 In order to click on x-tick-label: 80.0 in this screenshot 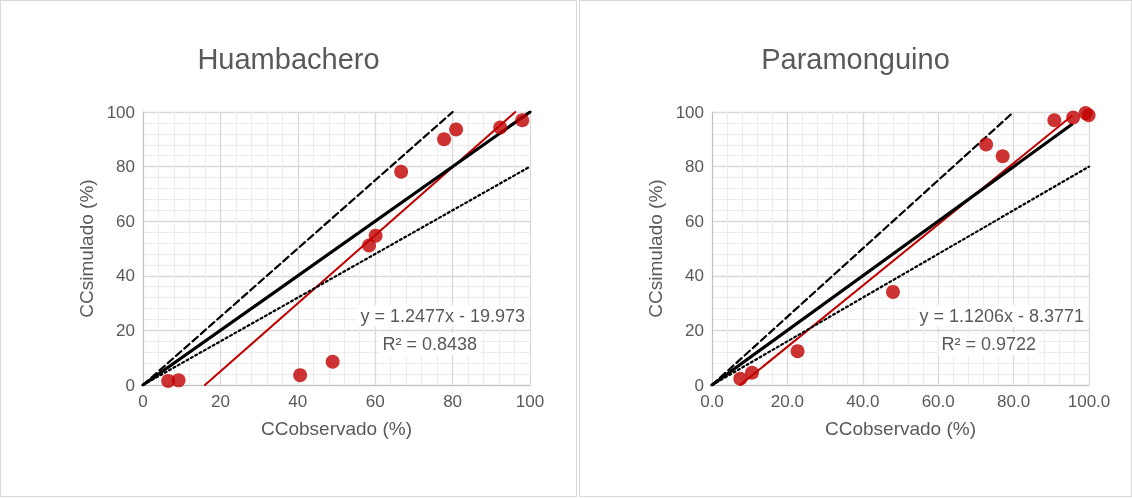, I will do `click(1014, 401)`.